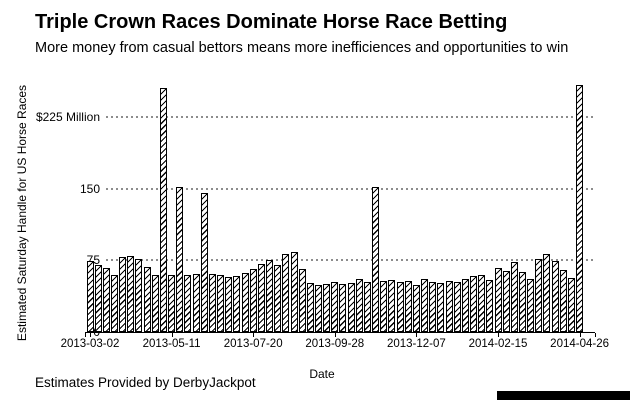 The height and width of the screenshot is (400, 630). I want to click on x-tick-label: 2014-04-26, so click(579, 344).